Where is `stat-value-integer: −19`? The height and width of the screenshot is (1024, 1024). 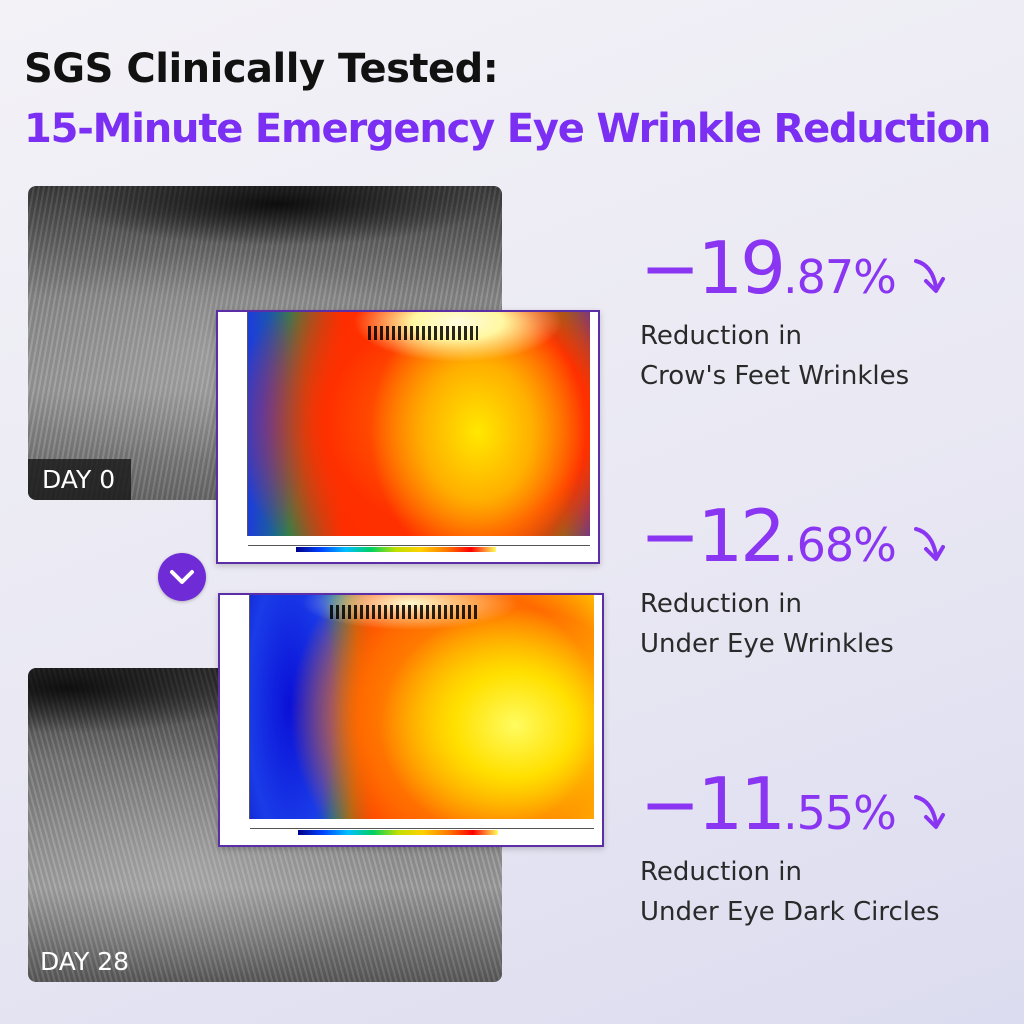 stat-value-integer: −19 is located at coordinates (713, 268).